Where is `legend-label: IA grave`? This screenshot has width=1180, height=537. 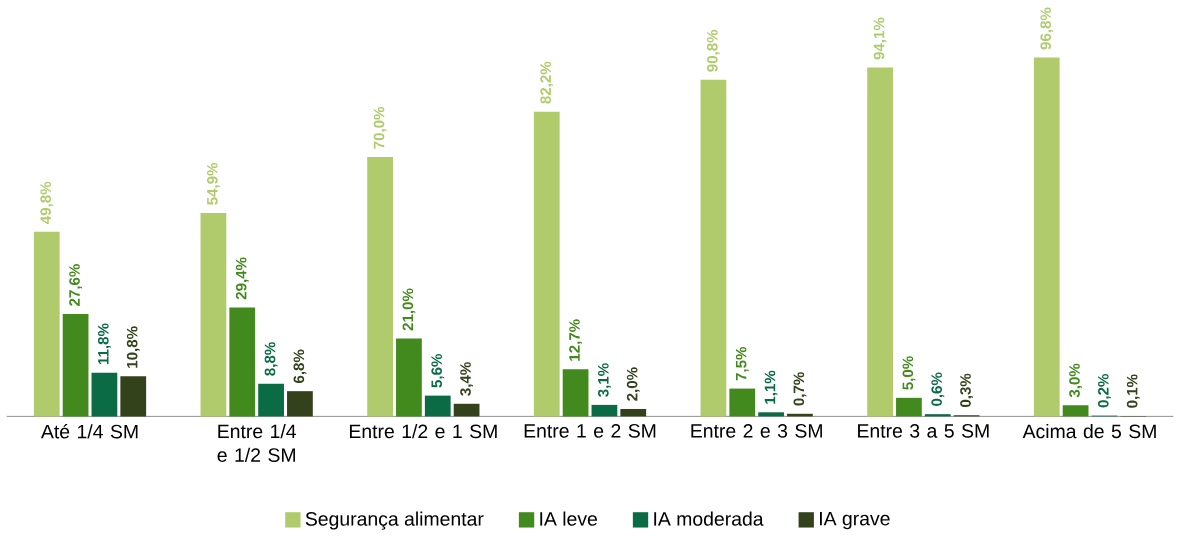 legend-label: IA grave is located at coordinates (855, 520).